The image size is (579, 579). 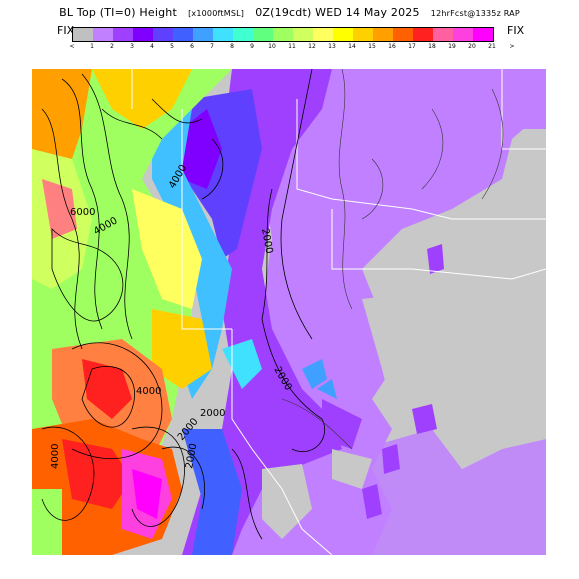 What do you see at coordinates (392, 46) in the screenshot?
I see `legend-tick-label: 16` at bounding box center [392, 46].